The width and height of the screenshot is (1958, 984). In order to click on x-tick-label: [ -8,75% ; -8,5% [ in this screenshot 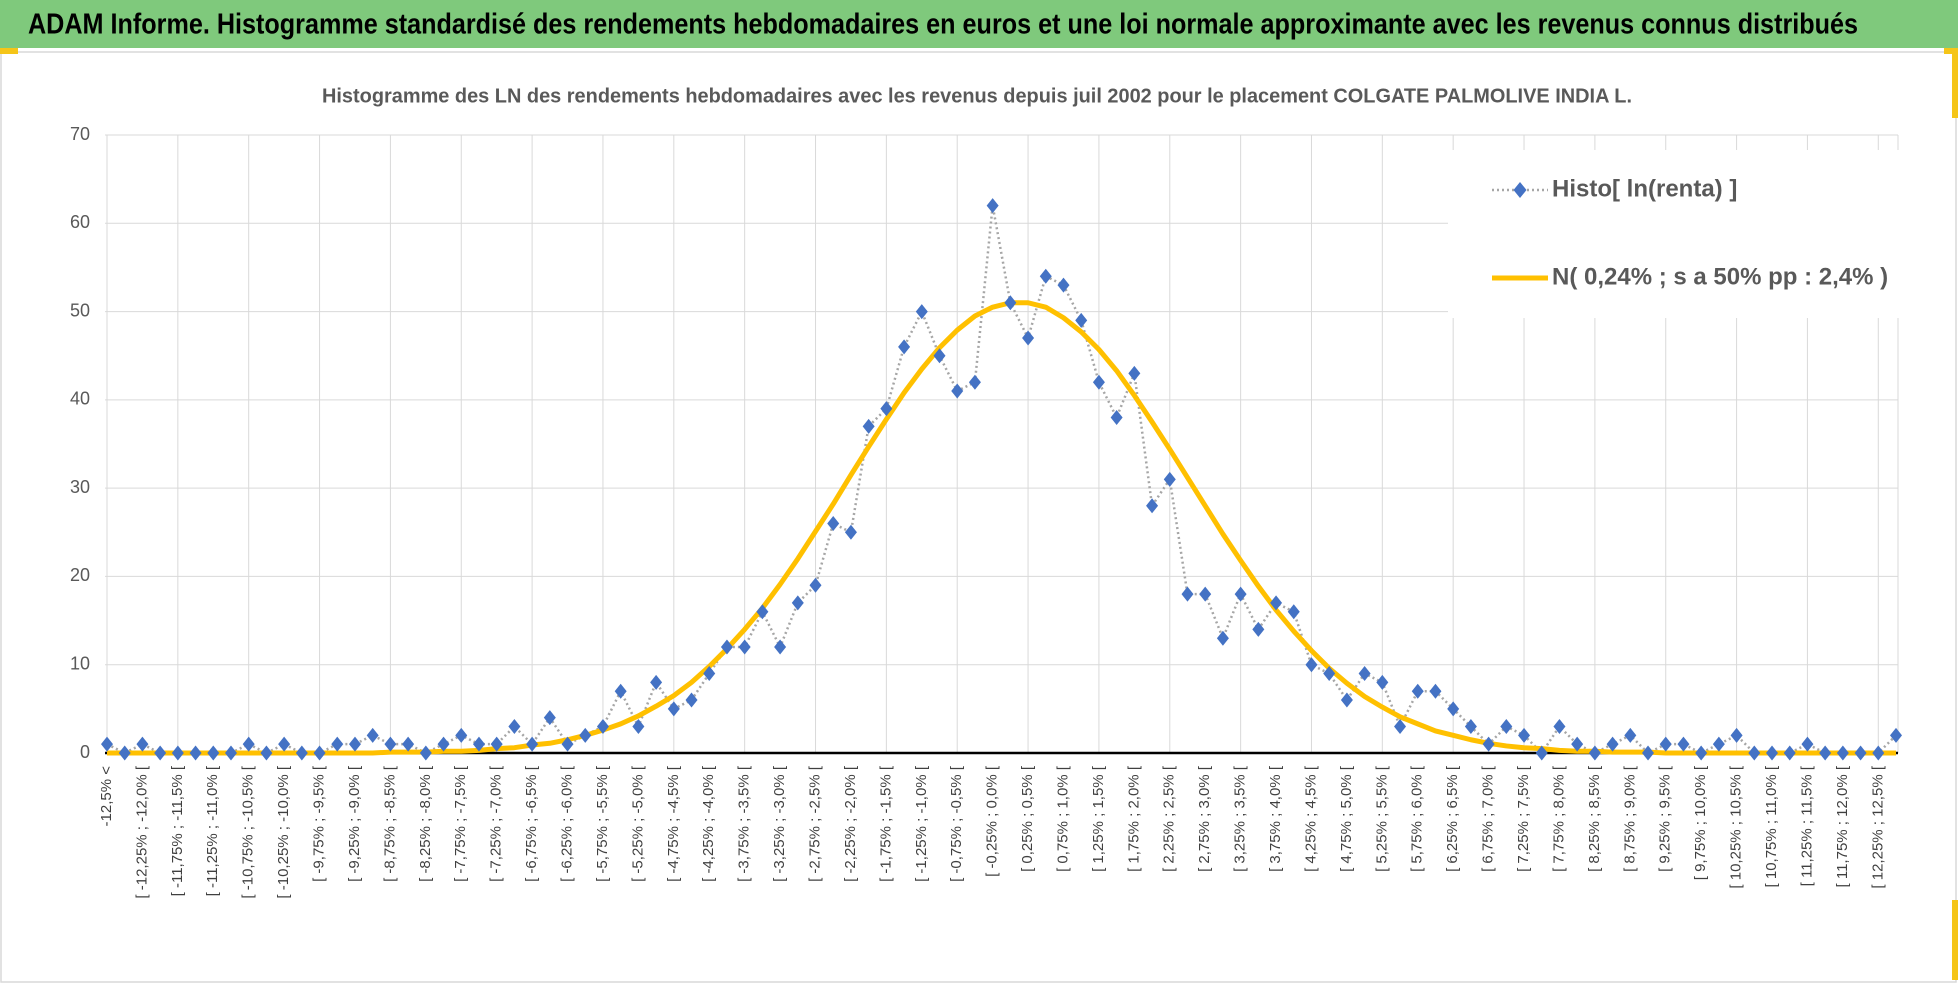, I will do `click(389, 823)`.